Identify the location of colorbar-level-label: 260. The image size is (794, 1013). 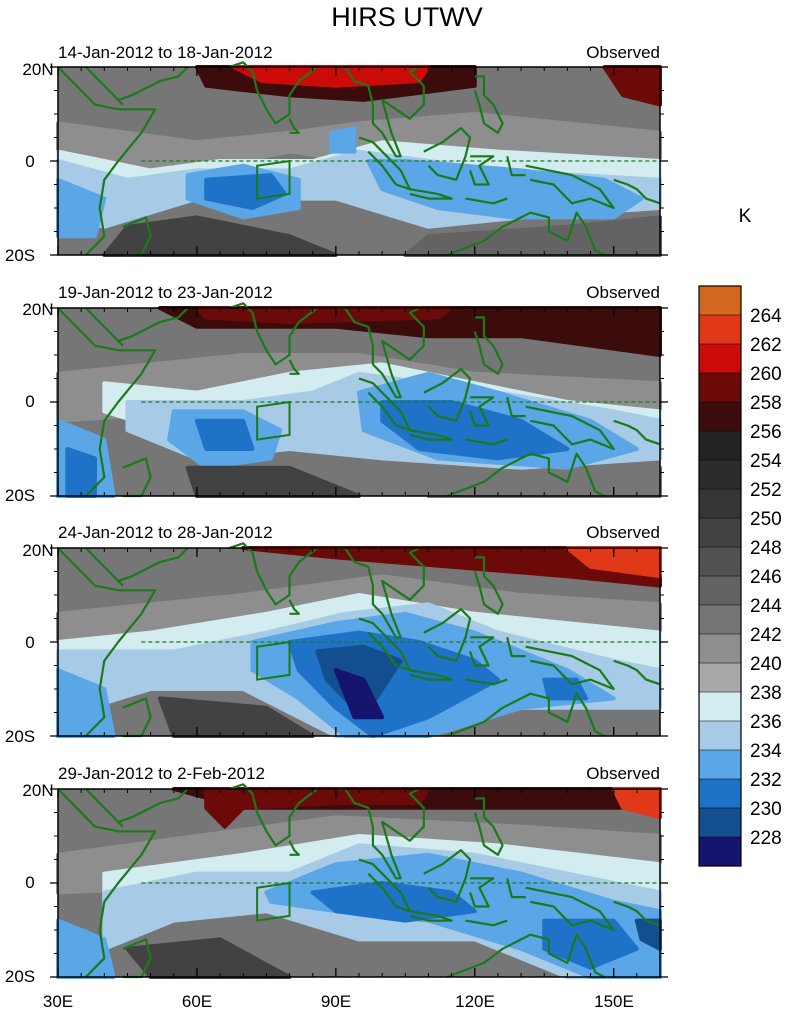
(766, 374).